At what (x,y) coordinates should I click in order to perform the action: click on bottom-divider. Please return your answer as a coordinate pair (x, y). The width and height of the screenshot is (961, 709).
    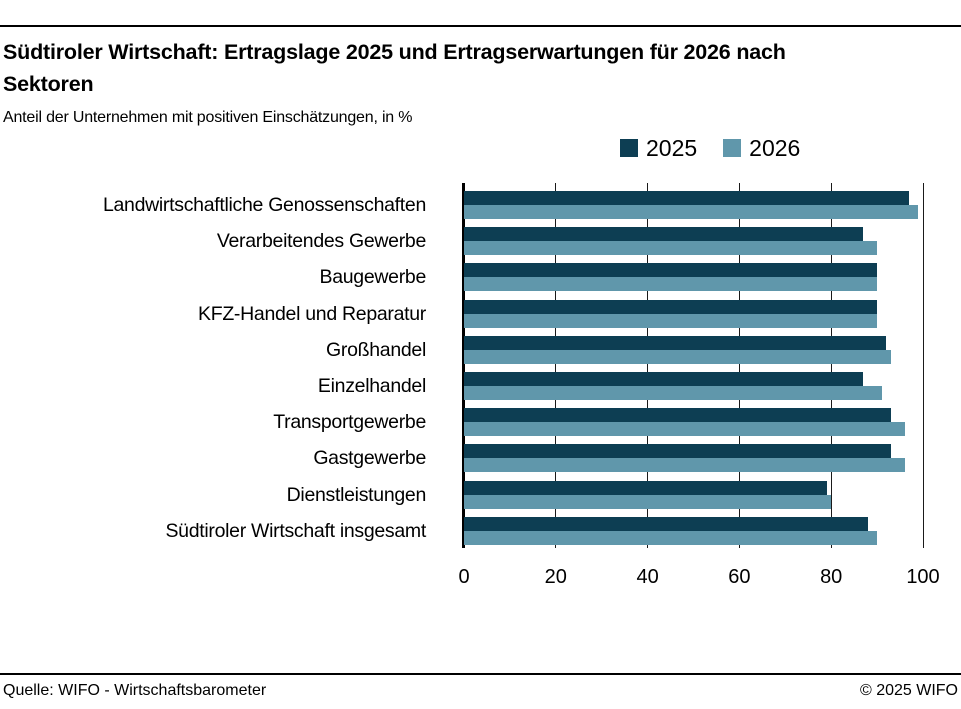
    Looking at the image, I should click on (480, 674).